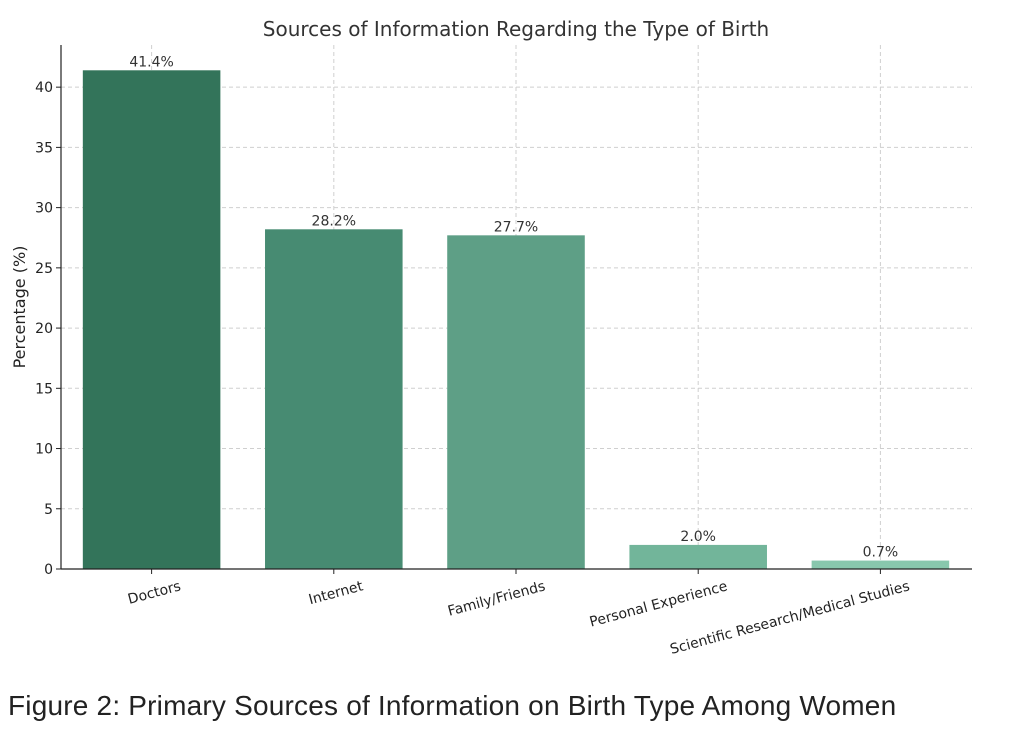 The height and width of the screenshot is (732, 1009). What do you see at coordinates (44, 389) in the screenshot?
I see `y-tick-label: 15` at bounding box center [44, 389].